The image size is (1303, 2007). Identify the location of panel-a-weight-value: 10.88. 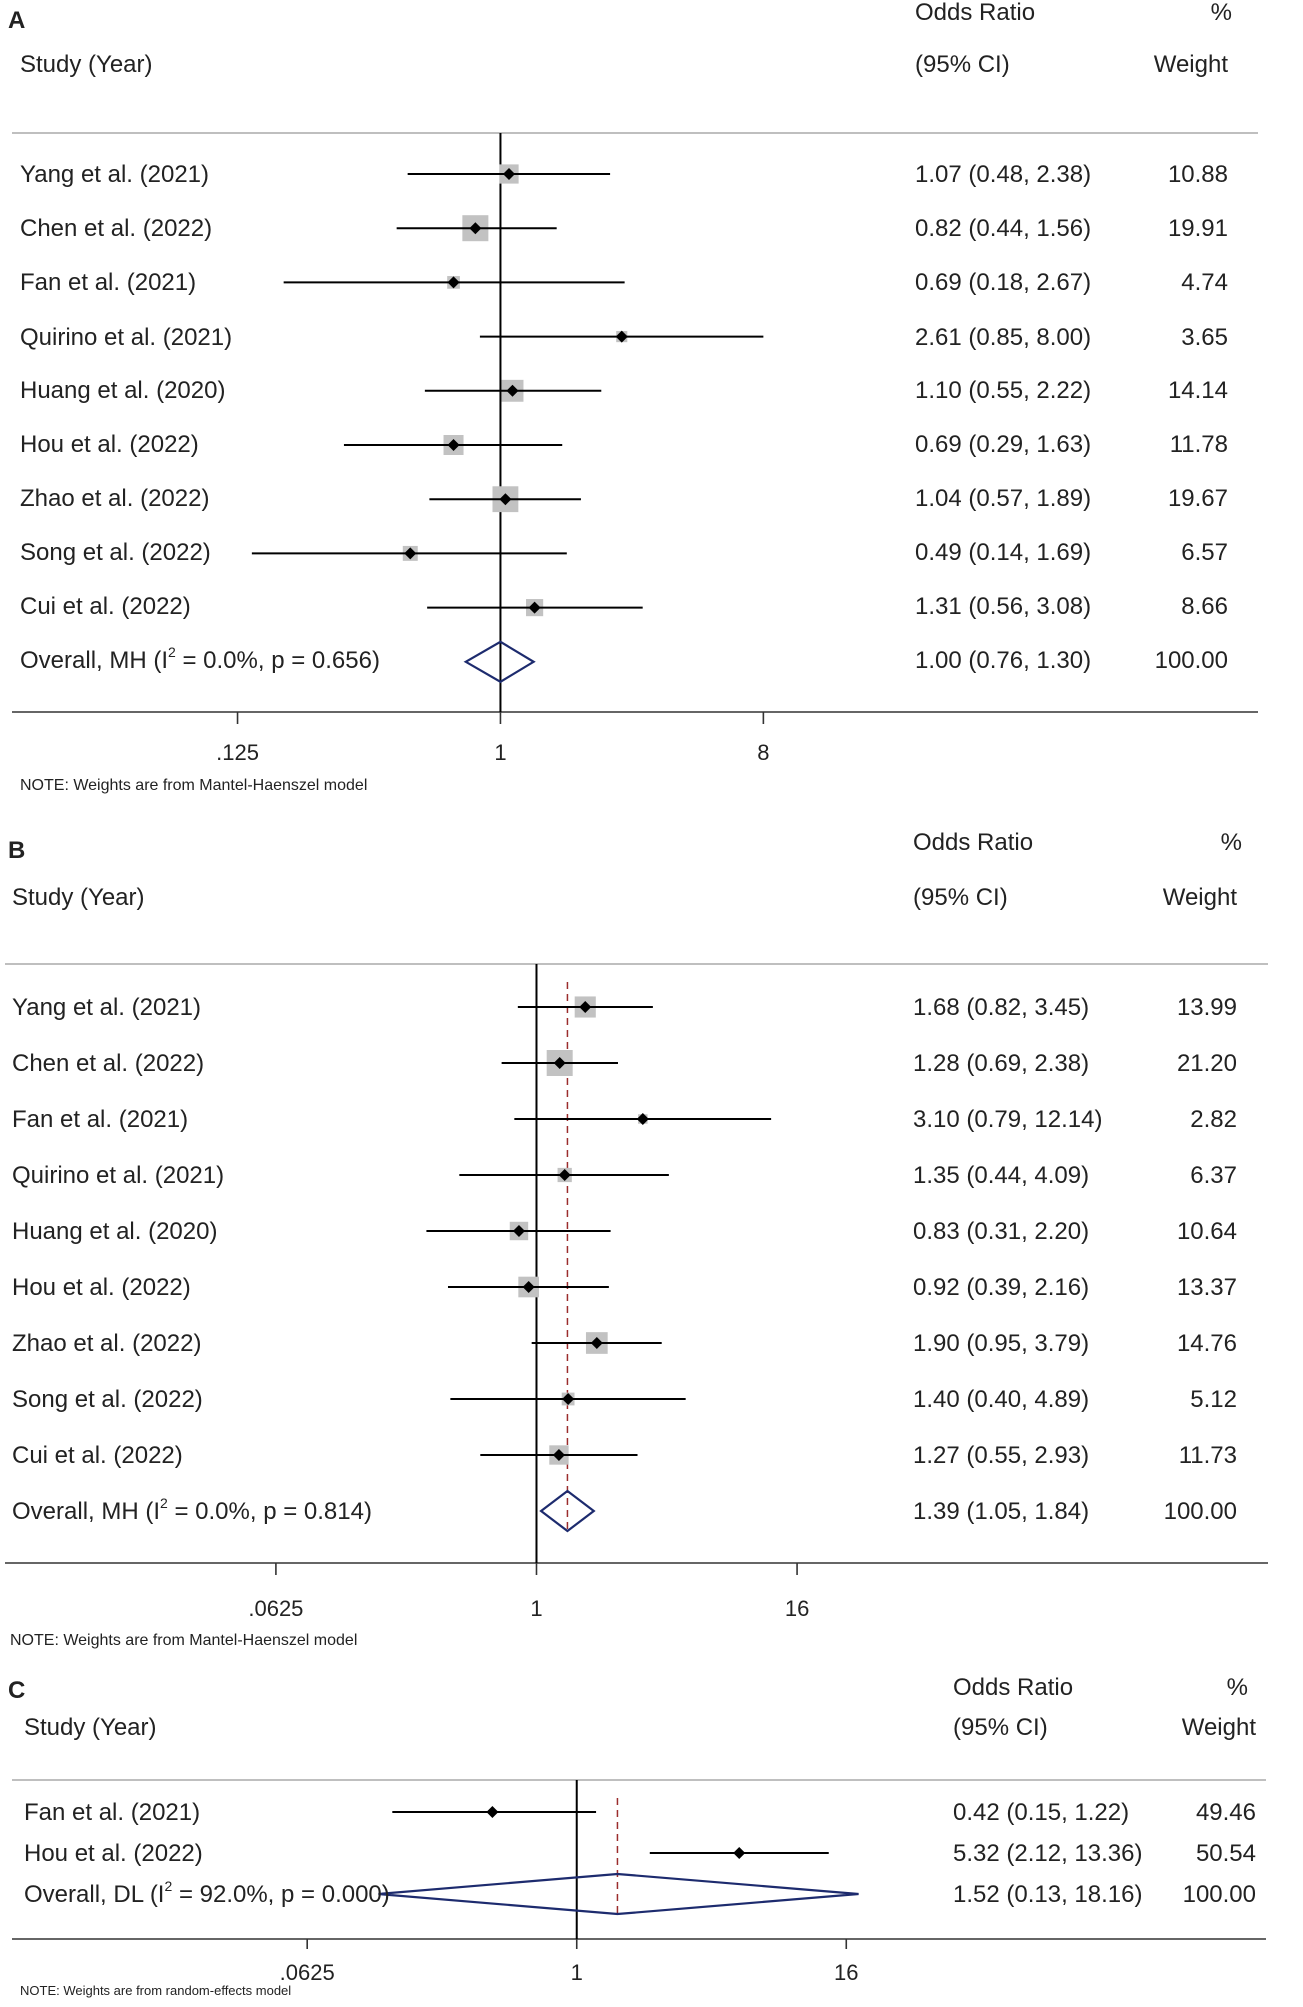
(1198, 174).